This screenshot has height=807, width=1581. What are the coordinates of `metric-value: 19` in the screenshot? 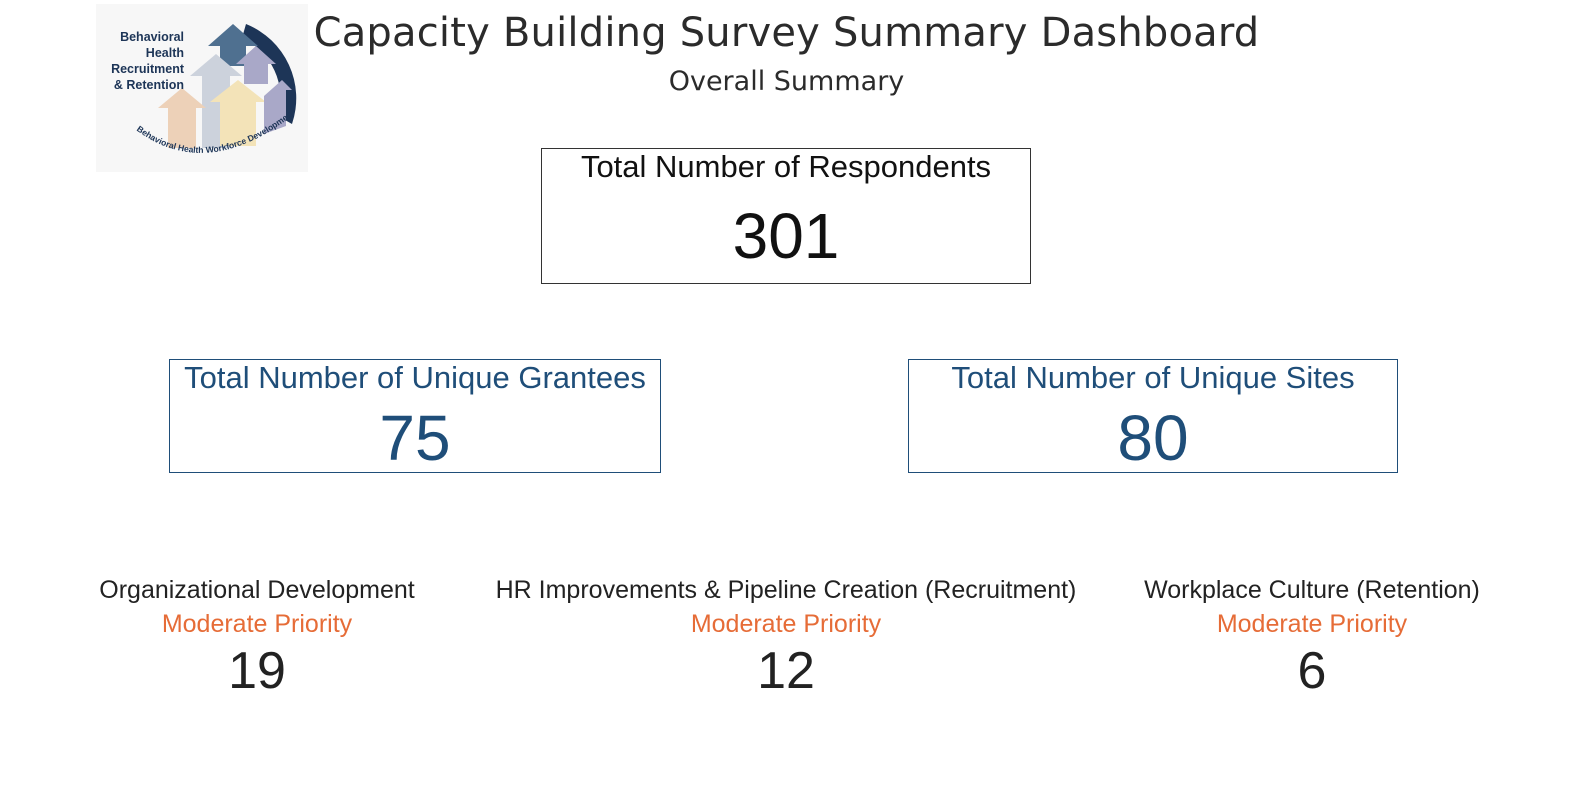 It's located at (257, 671).